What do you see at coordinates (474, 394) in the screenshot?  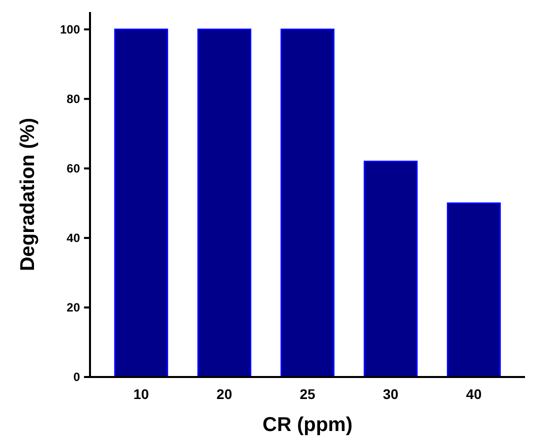 I see `x-tick-label: 40` at bounding box center [474, 394].